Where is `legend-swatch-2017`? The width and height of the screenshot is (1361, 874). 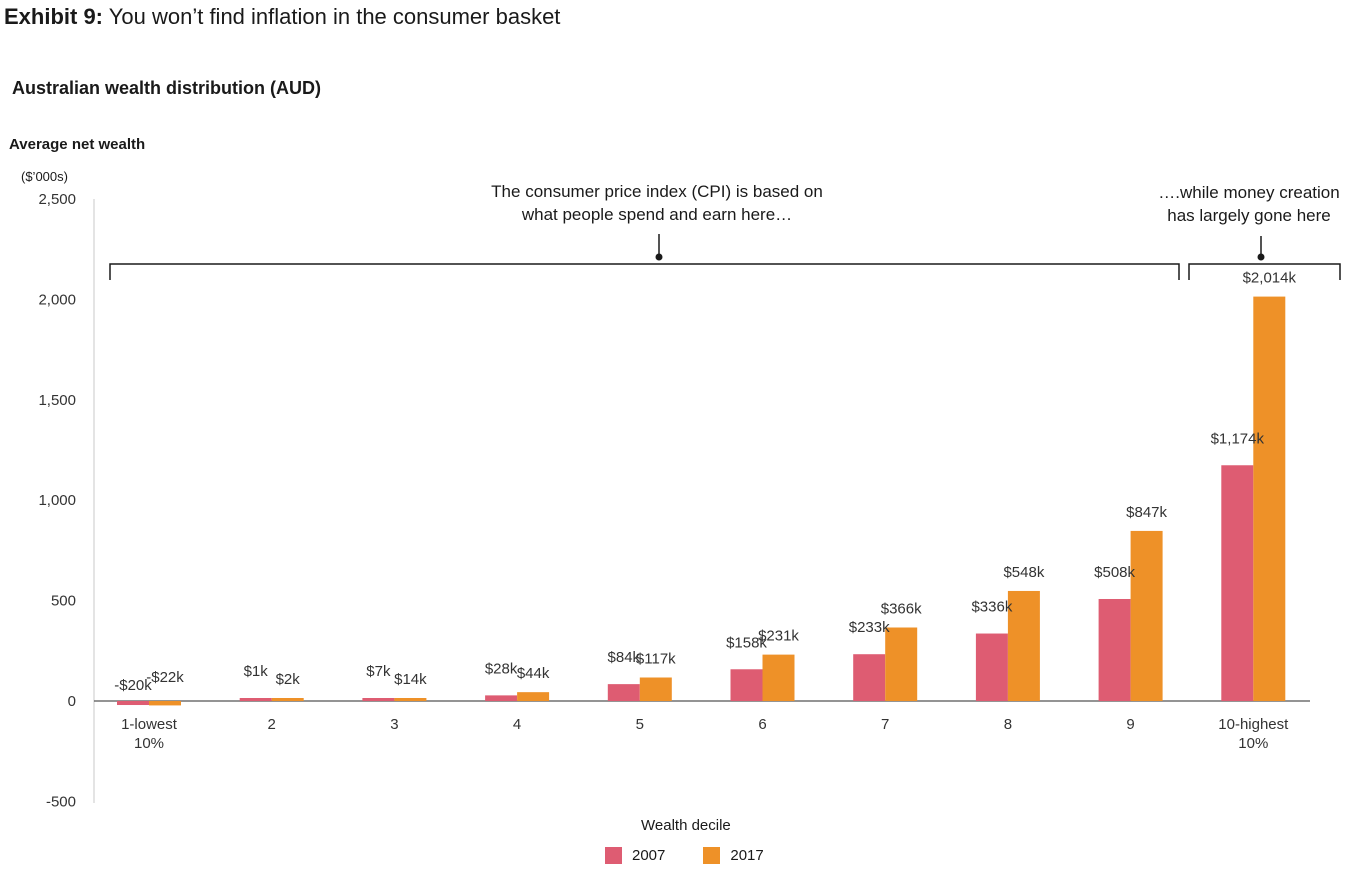 legend-swatch-2017 is located at coordinates (712, 855).